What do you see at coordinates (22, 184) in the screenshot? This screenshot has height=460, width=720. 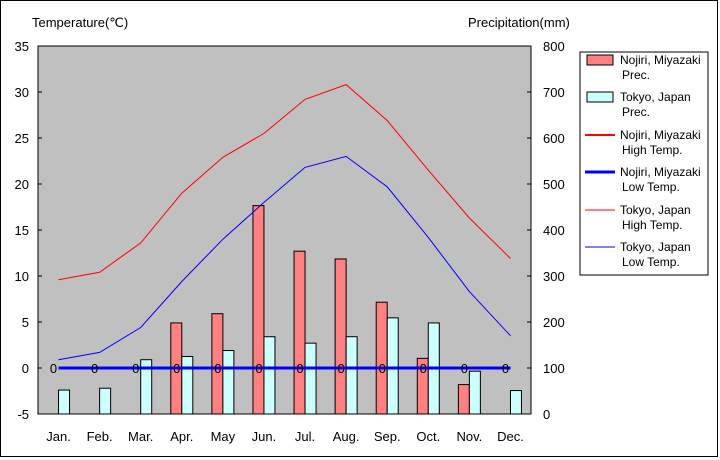 I see `left-tick-label: 20` at bounding box center [22, 184].